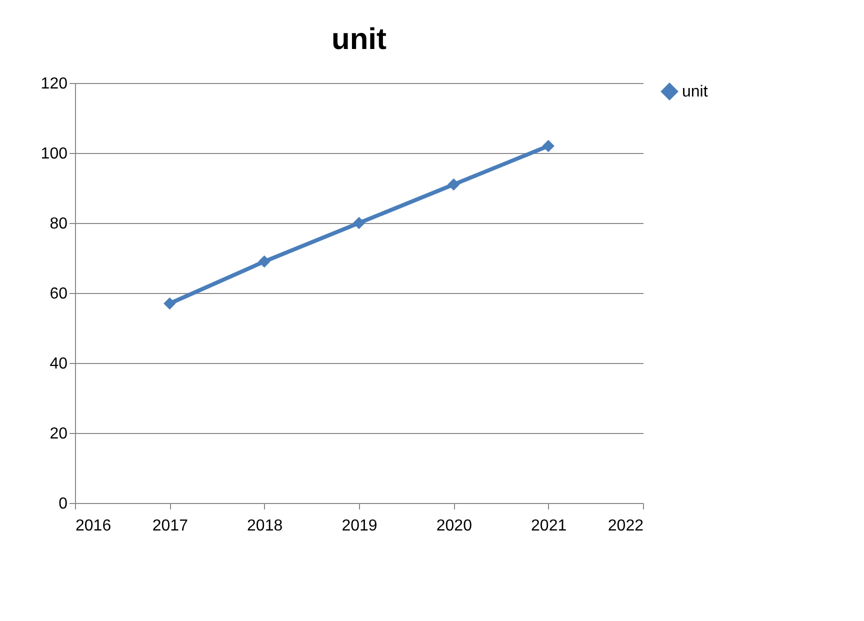 The width and height of the screenshot is (864, 621). I want to click on y-tick-label: 20, so click(59, 434).